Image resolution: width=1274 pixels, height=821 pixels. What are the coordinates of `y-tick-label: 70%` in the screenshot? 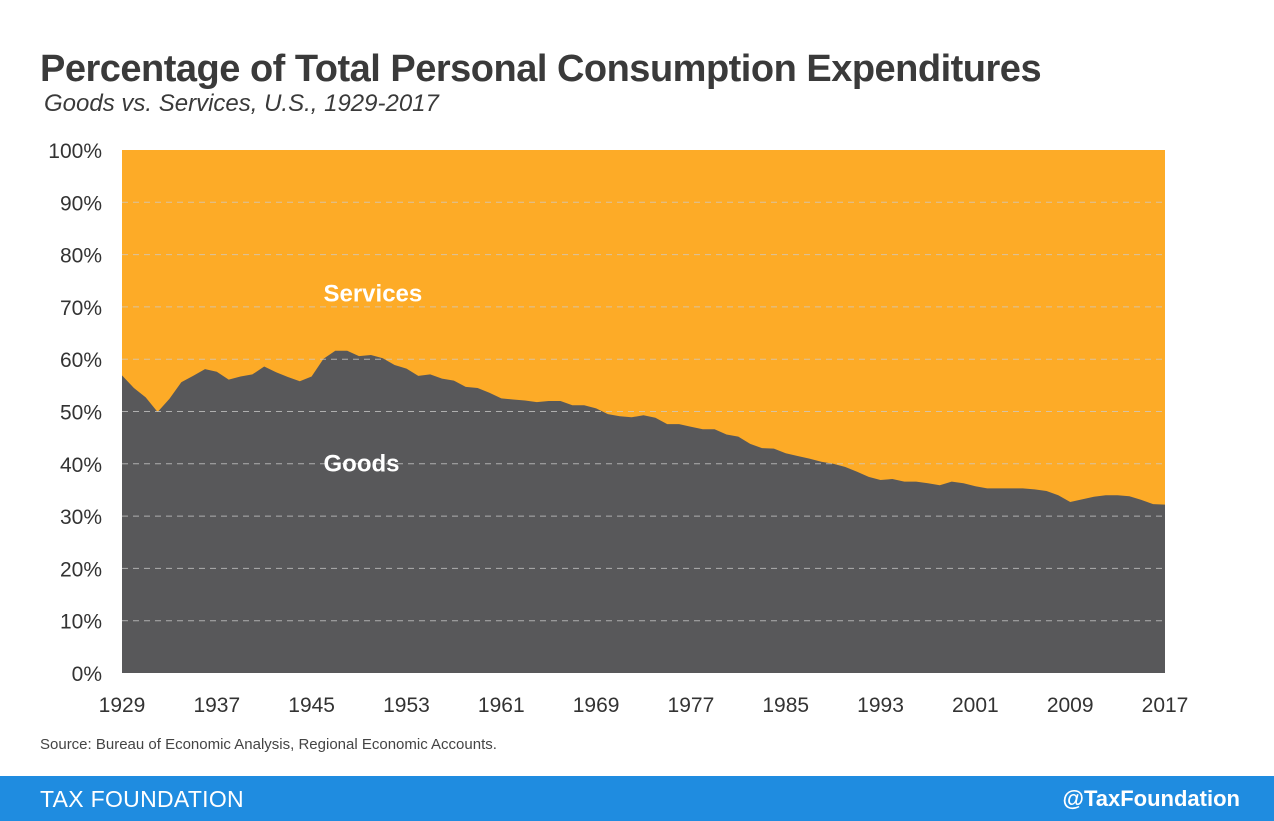 It's located at (81, 308).